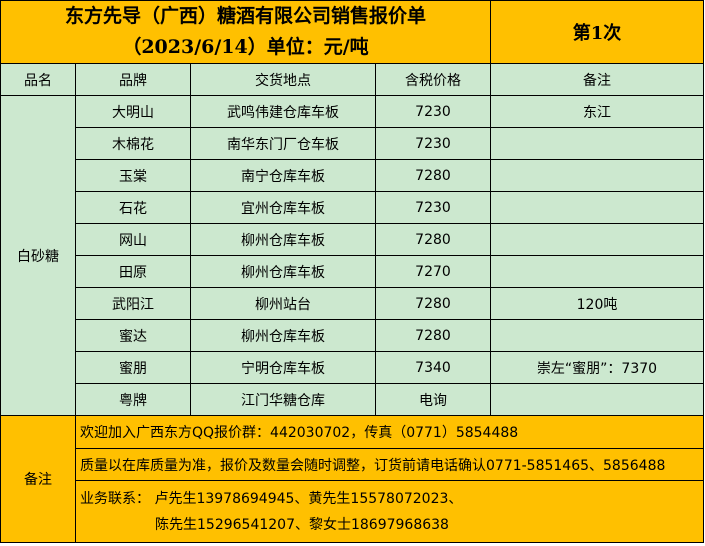  I want to click on title-line-2: （2023/6/14）单位：元/吨, so click(245, 47).